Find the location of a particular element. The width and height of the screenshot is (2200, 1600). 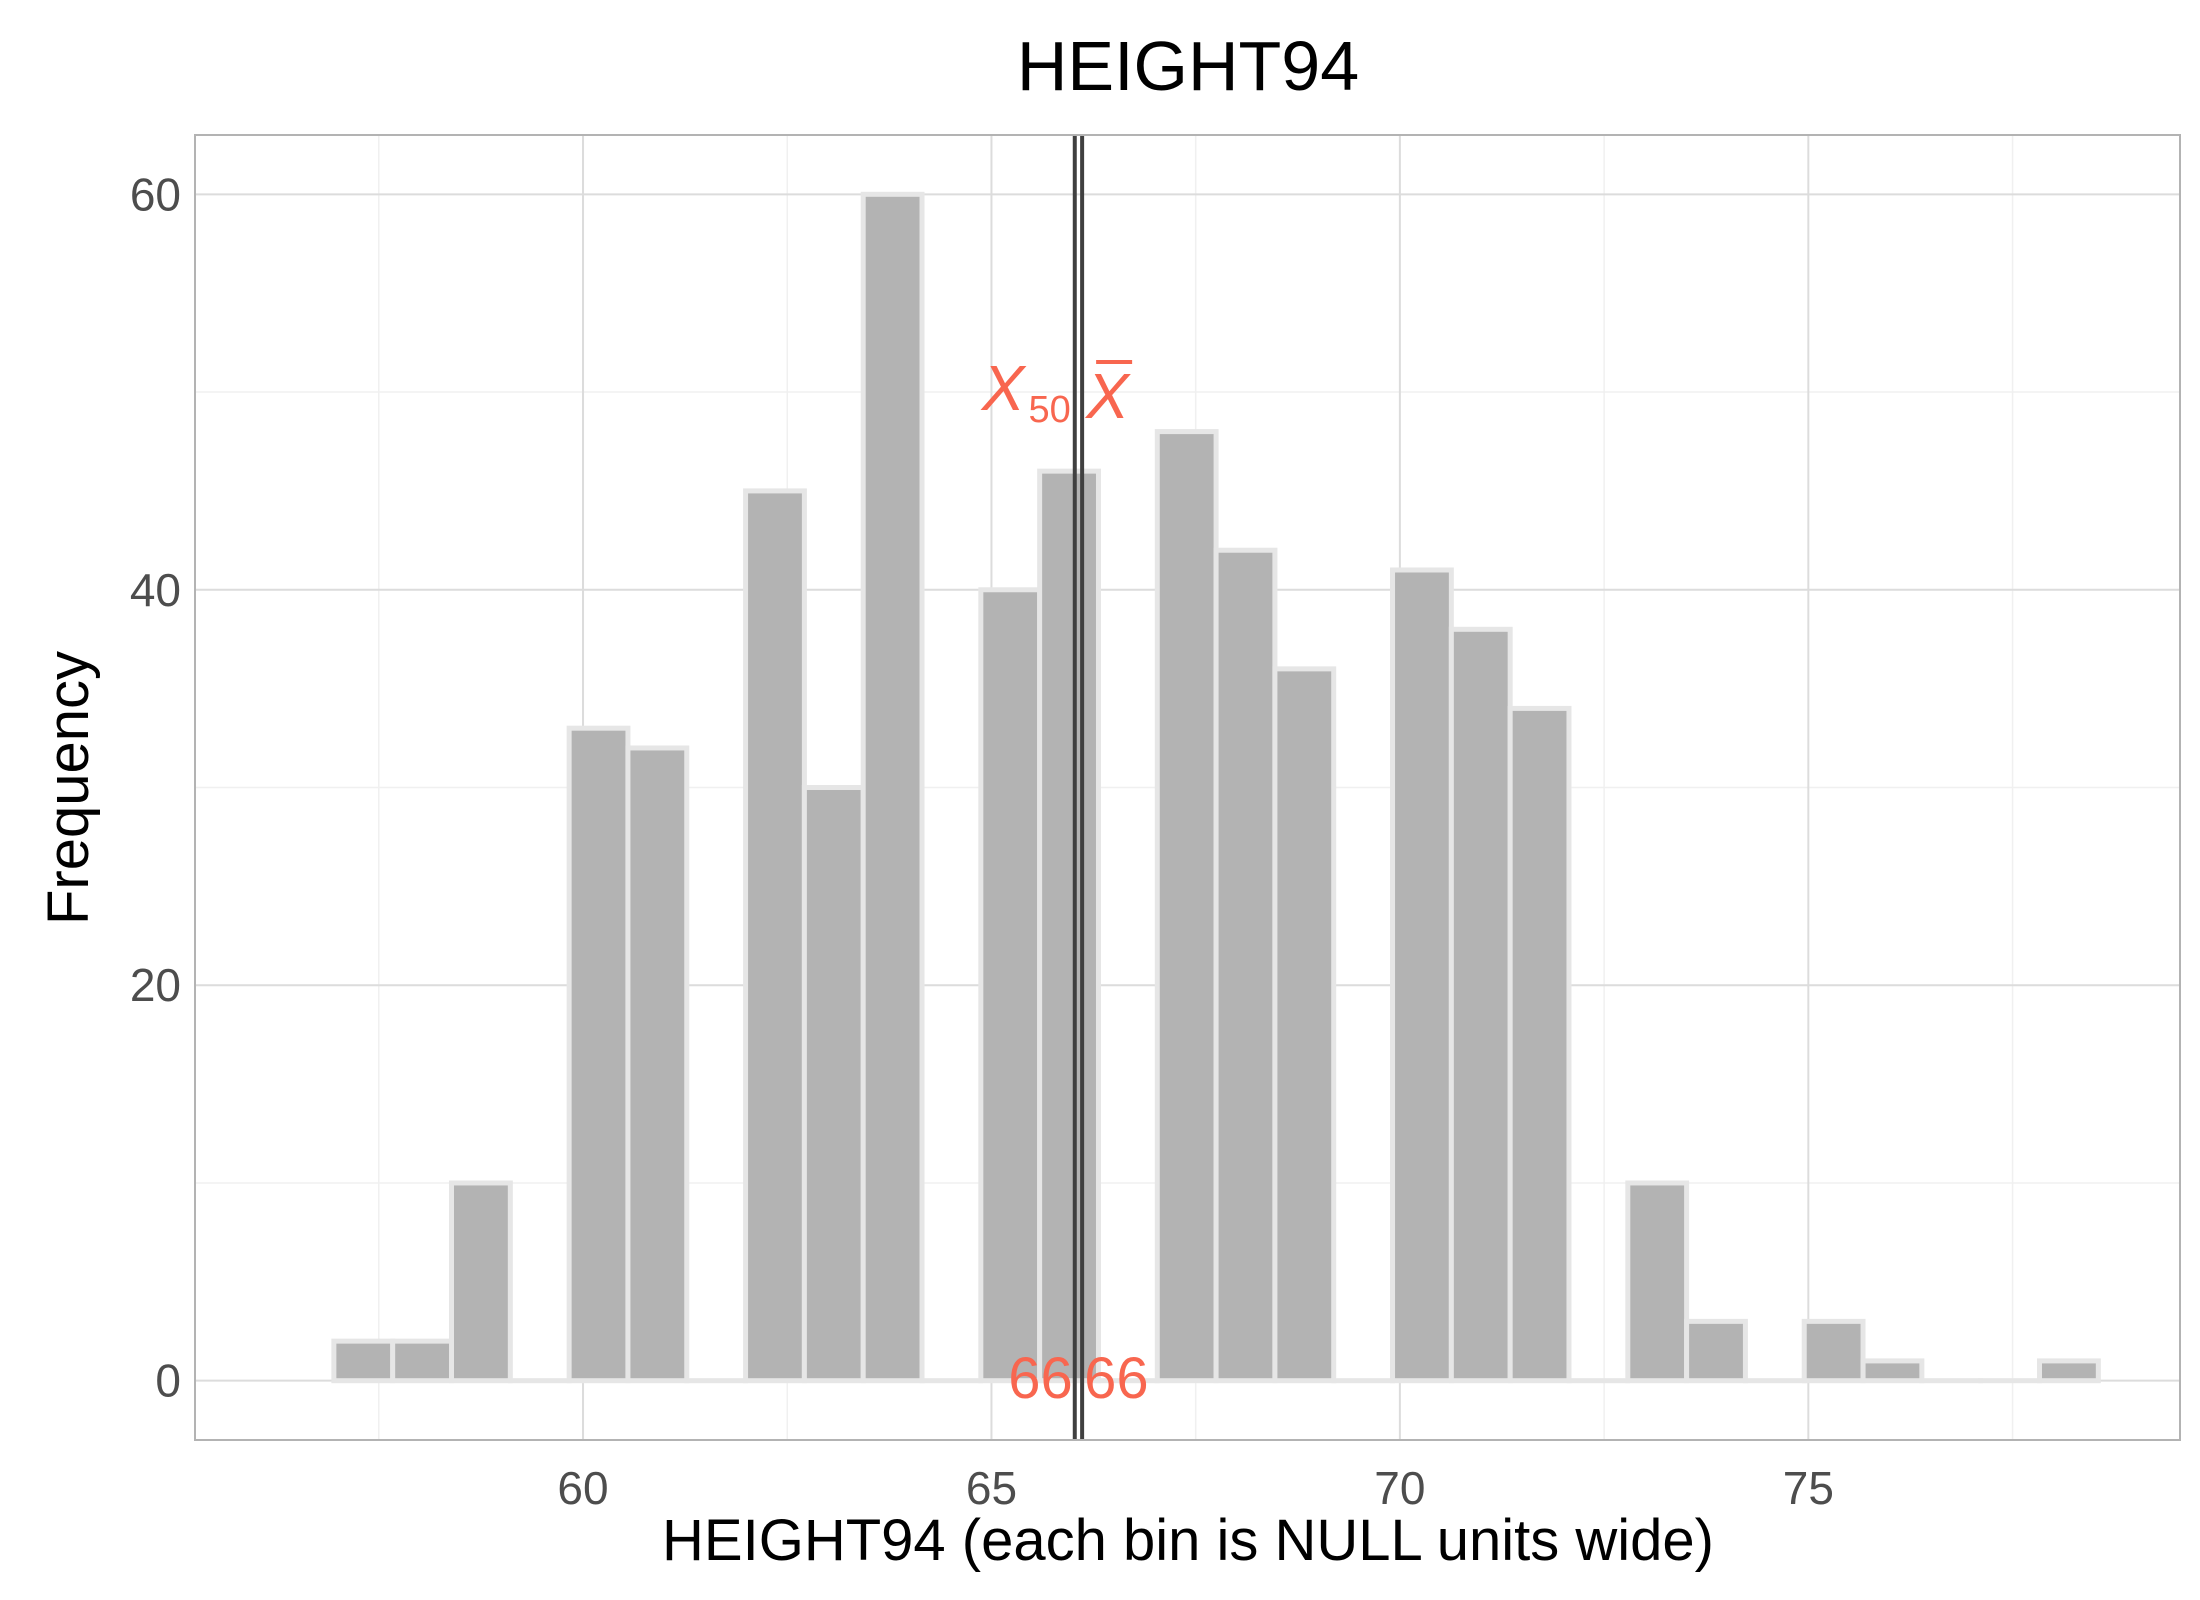

reference-annotations: X 50 X66 66 is located at coordinates (1064, 881).